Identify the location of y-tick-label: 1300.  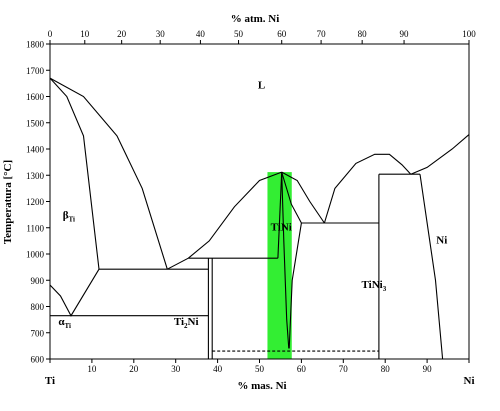
(35, 176).